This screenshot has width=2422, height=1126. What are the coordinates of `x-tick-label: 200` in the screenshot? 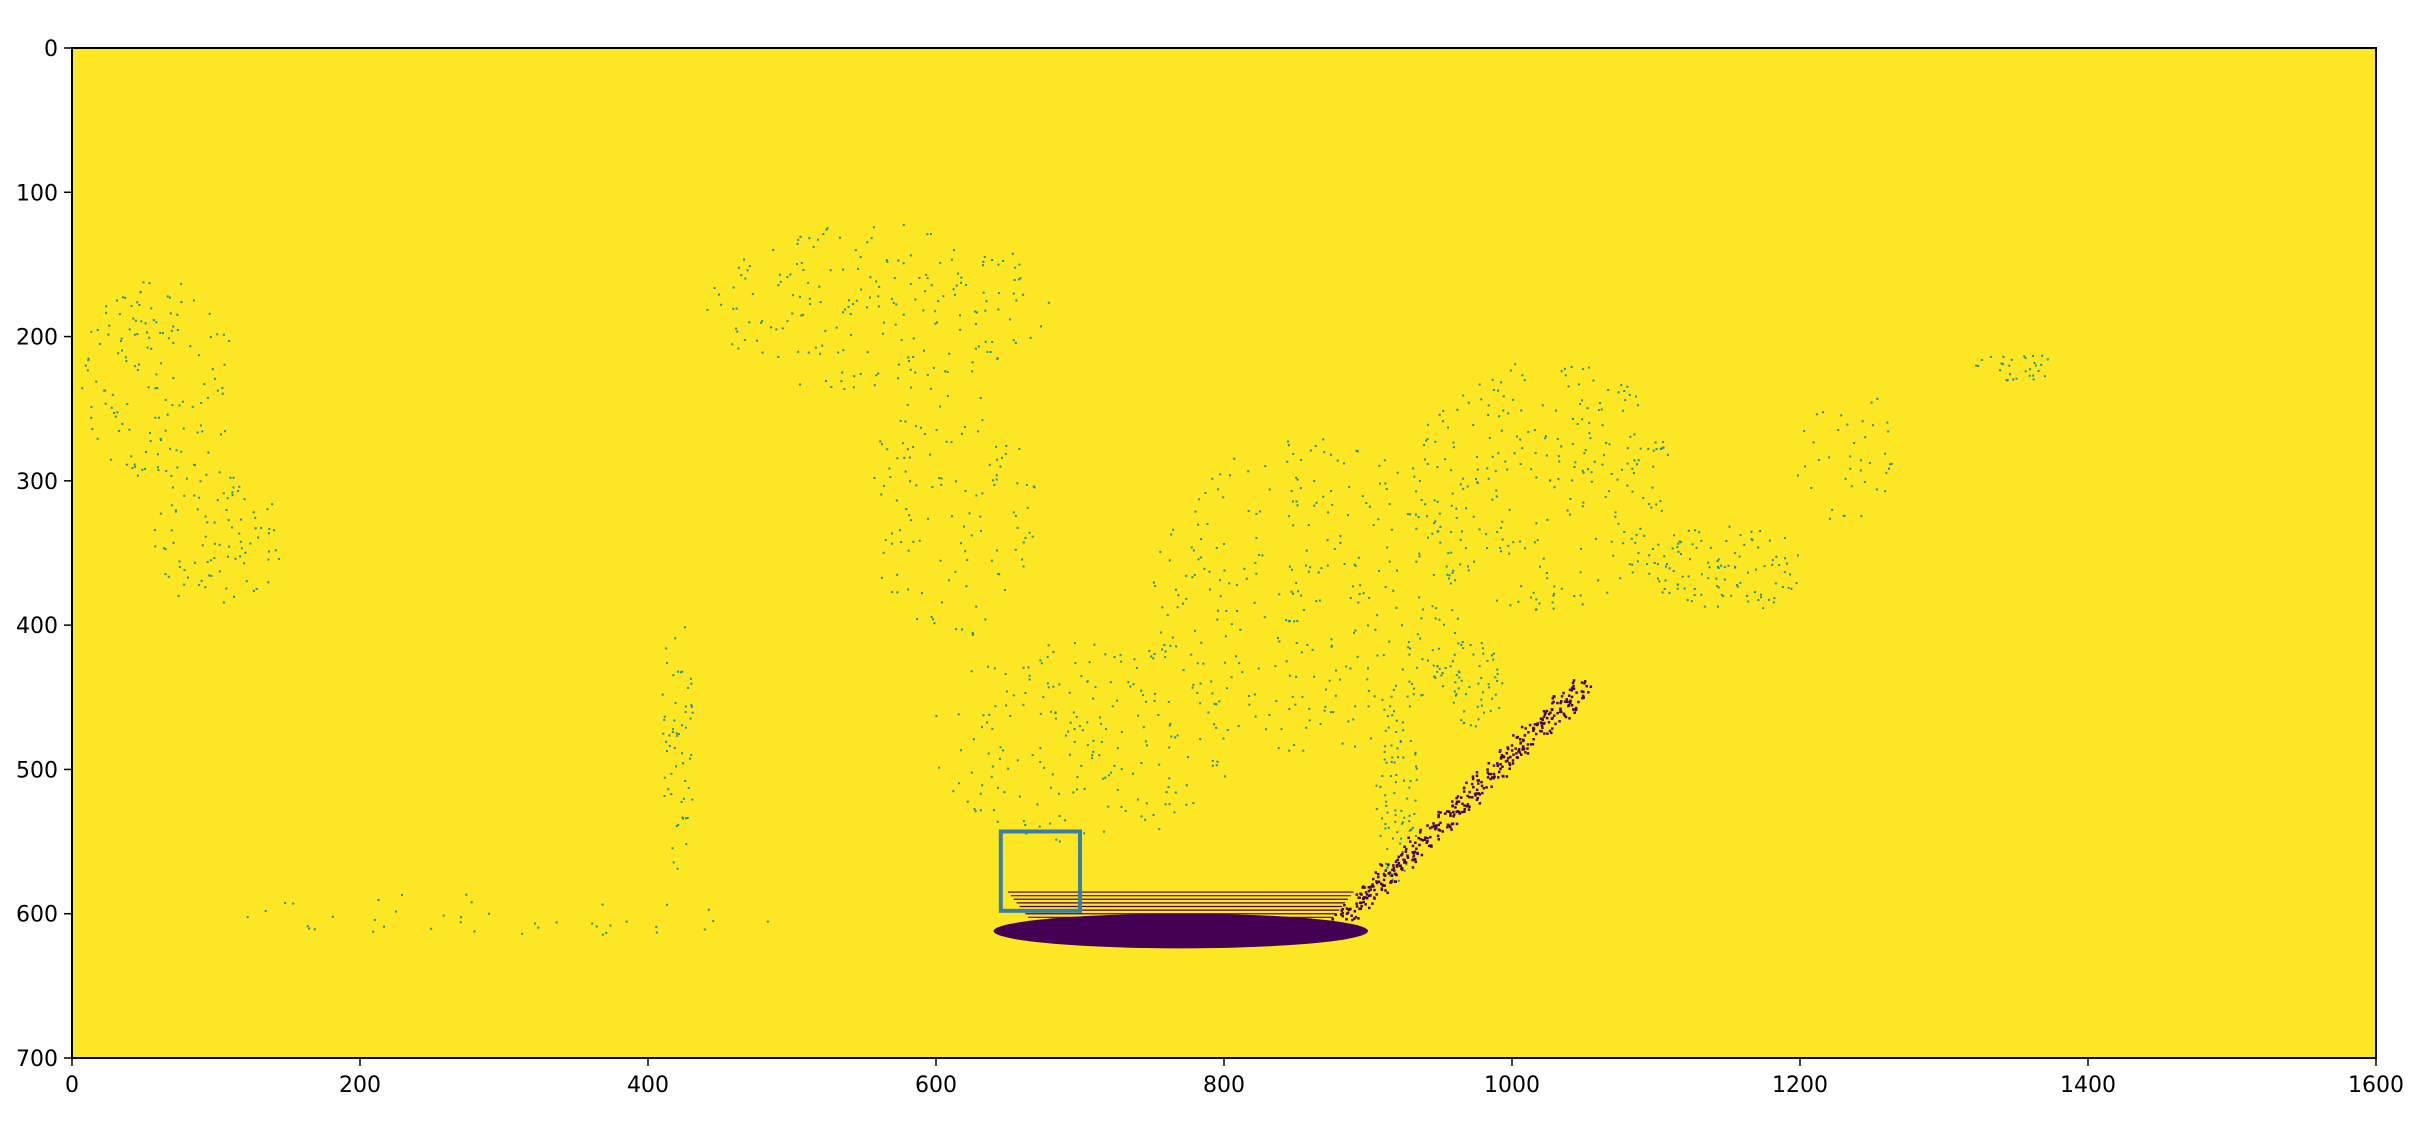 It's located at (360, 1085).